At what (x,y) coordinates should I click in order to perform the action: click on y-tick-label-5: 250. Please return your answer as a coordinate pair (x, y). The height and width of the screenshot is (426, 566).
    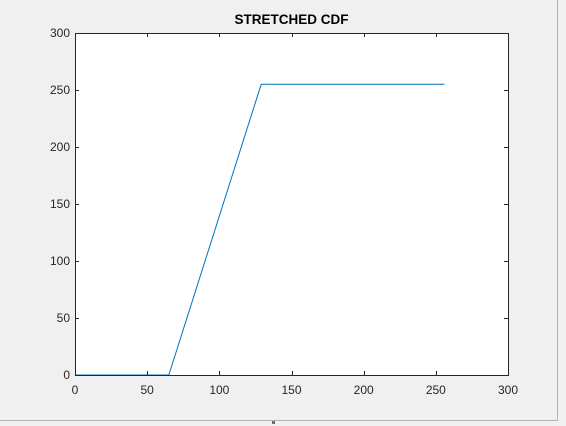
    Looking at the image, I should click on (60, 90).